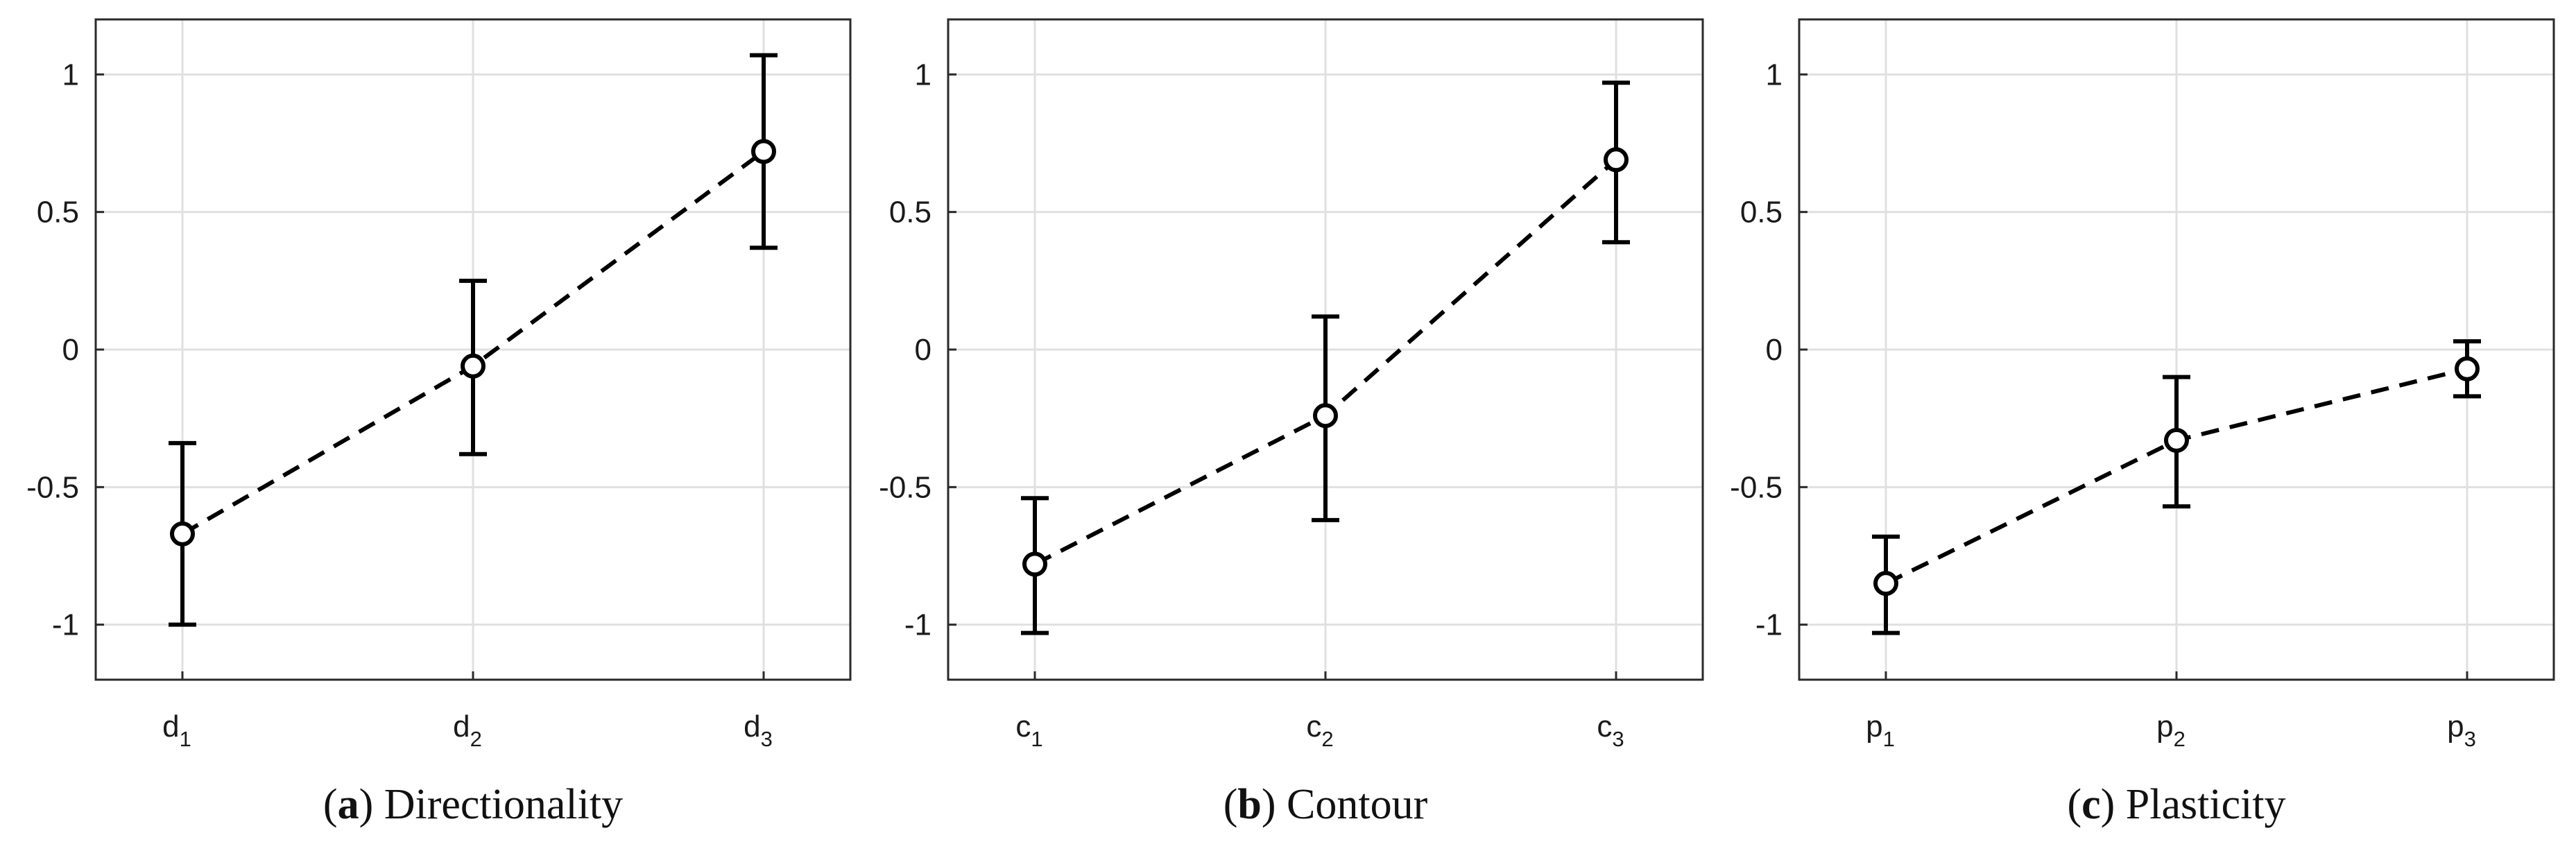  I want to click on x-tick-label: p3, so click(2461, 731).